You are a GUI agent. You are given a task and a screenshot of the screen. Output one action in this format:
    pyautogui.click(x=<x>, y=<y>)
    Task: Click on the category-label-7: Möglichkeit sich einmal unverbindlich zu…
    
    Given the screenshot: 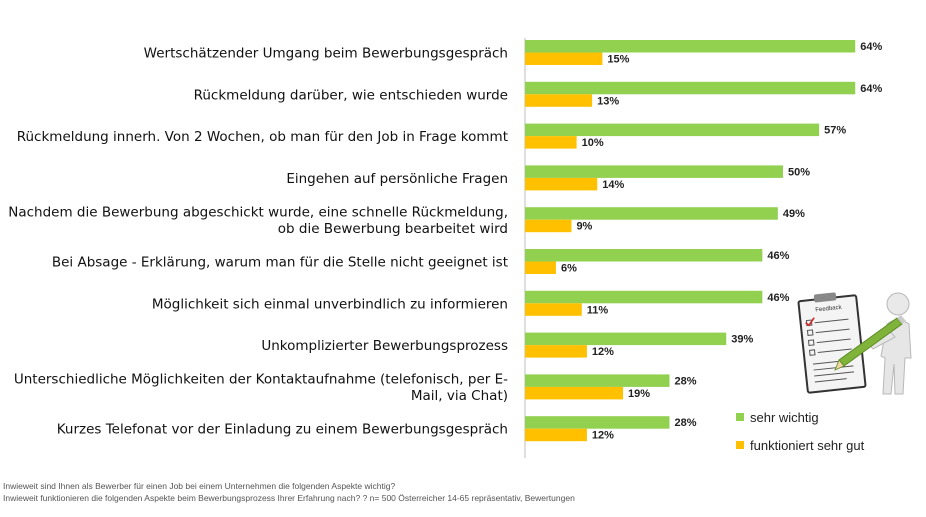 What is the action you would take?
    pyautogui.click(x=330, y=304)
    